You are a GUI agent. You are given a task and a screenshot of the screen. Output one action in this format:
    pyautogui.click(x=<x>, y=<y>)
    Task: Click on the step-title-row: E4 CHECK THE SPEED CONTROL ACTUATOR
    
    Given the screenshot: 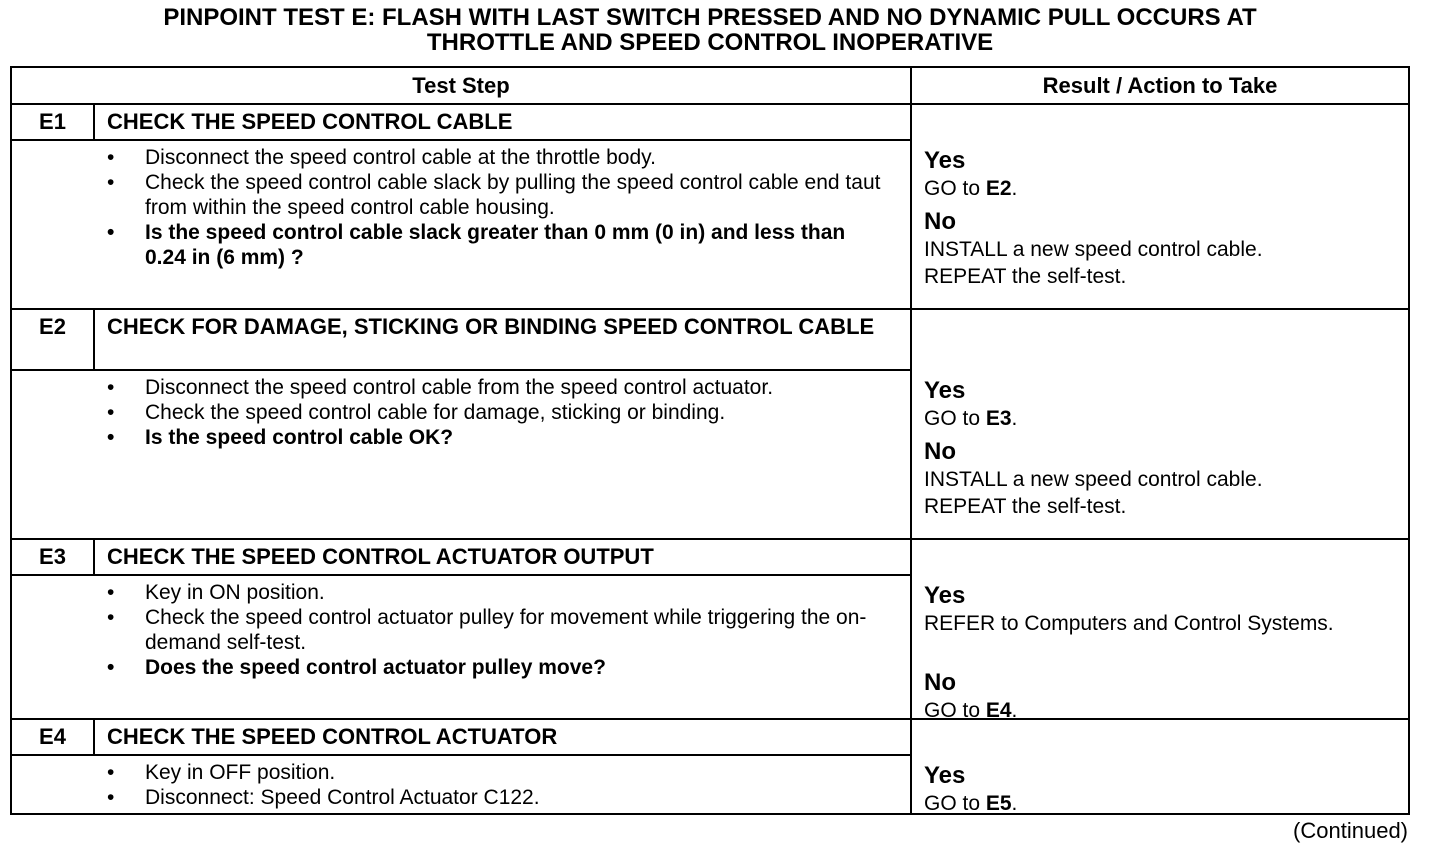 What is the action you would take?
    pyautogui.click(x=461, y=738)
    